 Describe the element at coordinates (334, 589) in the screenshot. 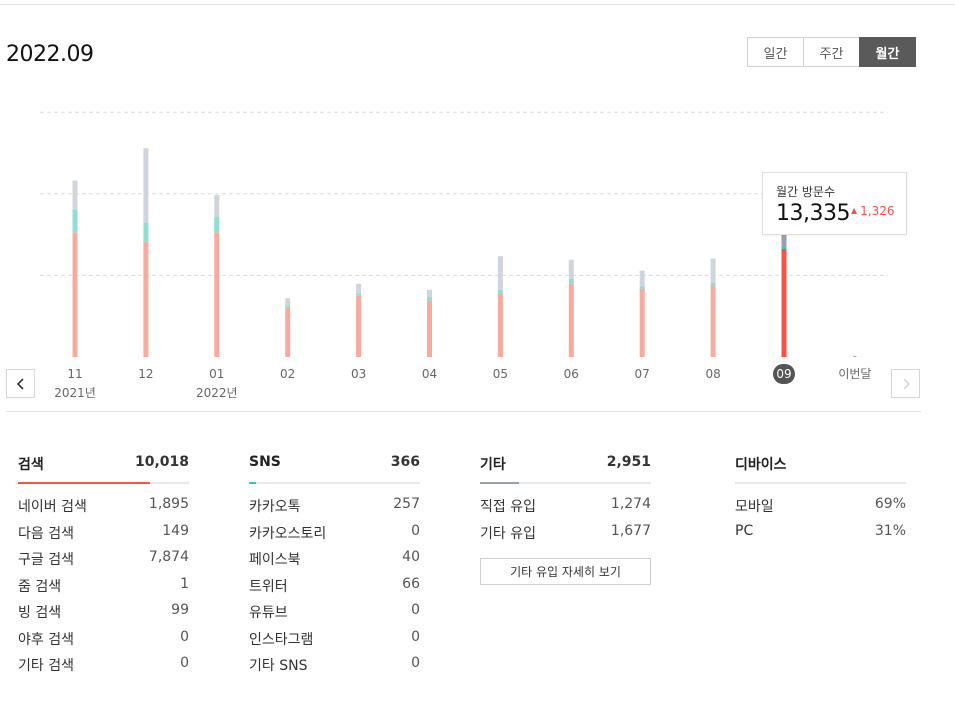

I see `list-item: 트위터 66` at that location.